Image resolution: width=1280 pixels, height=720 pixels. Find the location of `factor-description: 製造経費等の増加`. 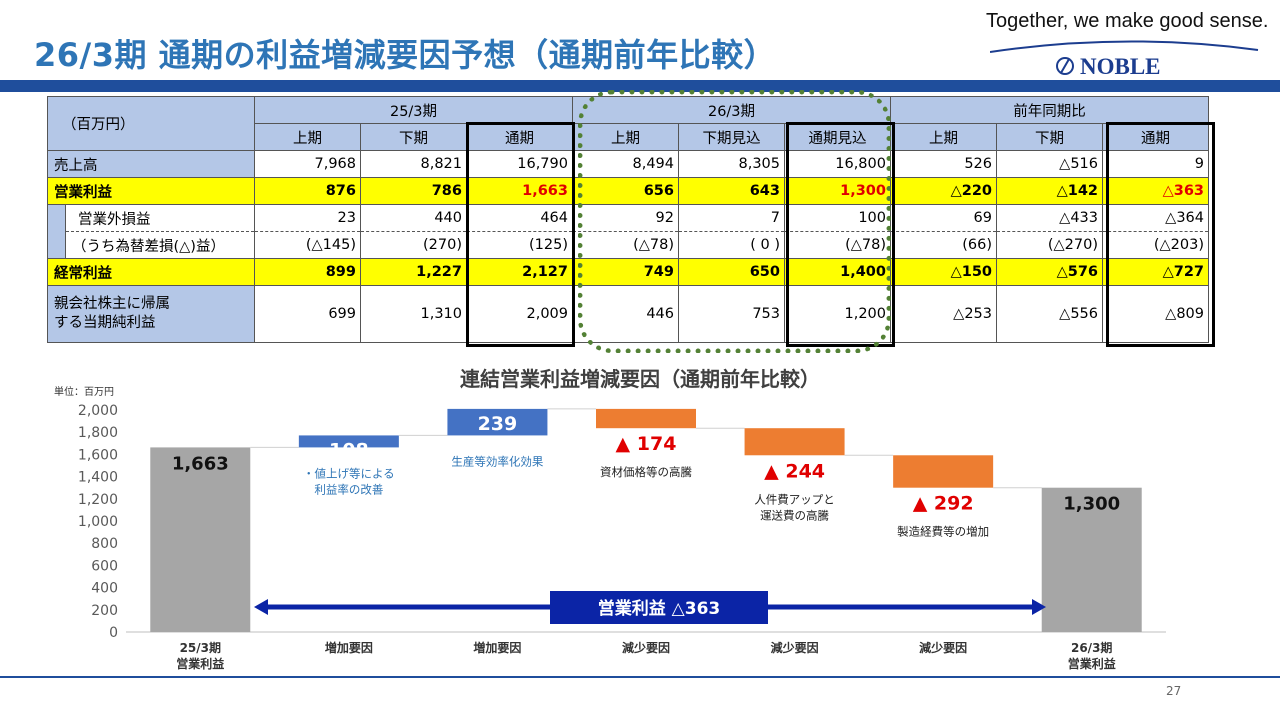

factor-description: 製造経費等の増加 is located at coordinates (943, 532).